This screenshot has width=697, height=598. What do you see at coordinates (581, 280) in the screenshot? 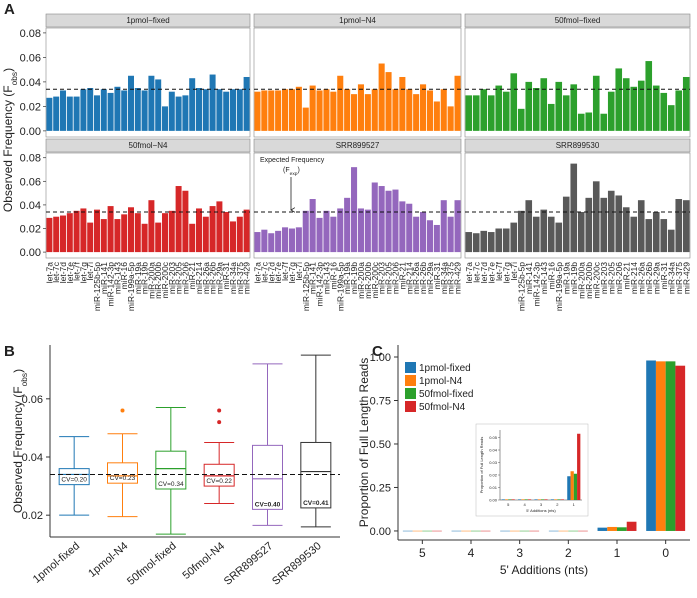
I see `x-tick-label: miR-200a` at bounding box center [581, 280].